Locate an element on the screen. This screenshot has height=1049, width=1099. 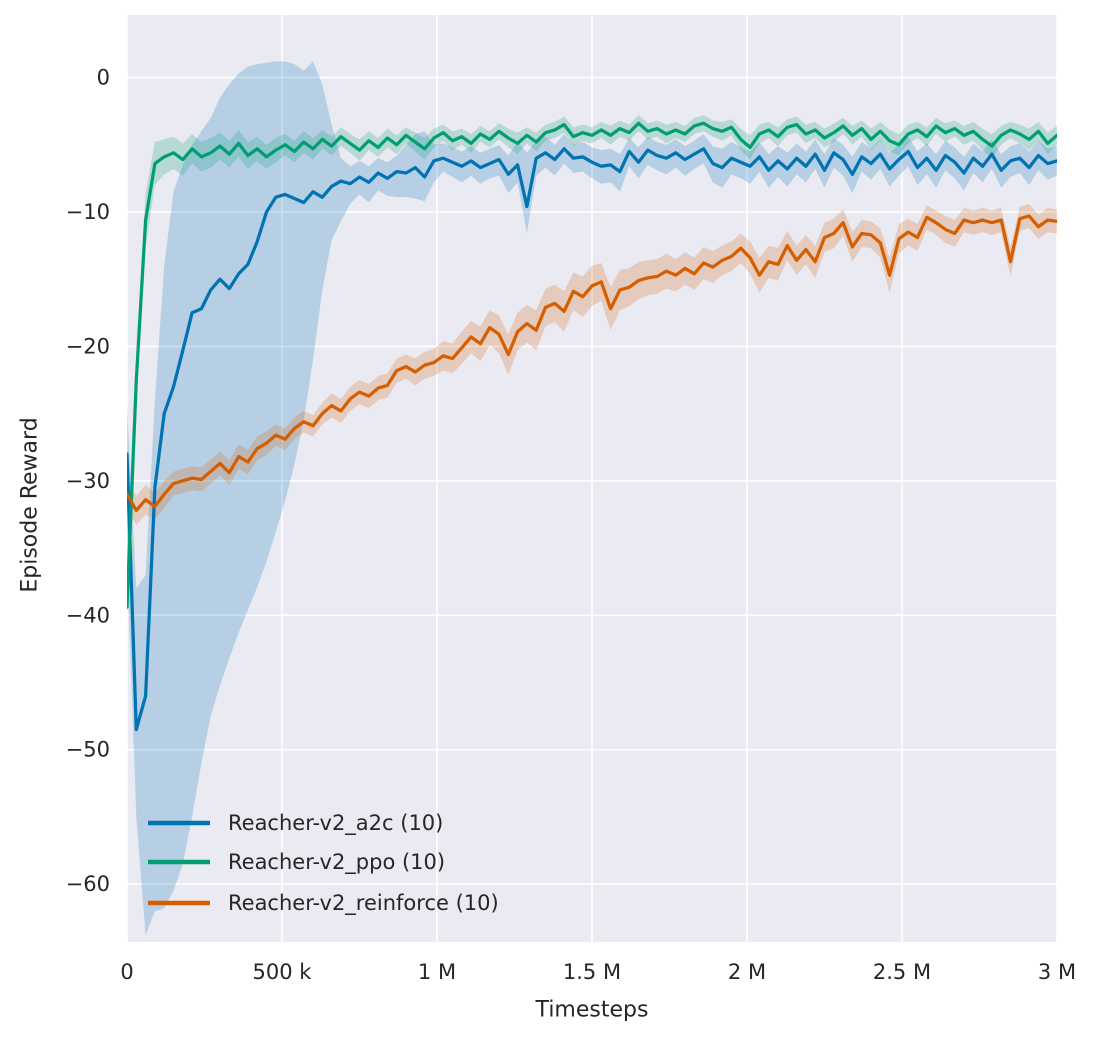
y-axis-title: Episode Reward is located at coordinates (30, 505).